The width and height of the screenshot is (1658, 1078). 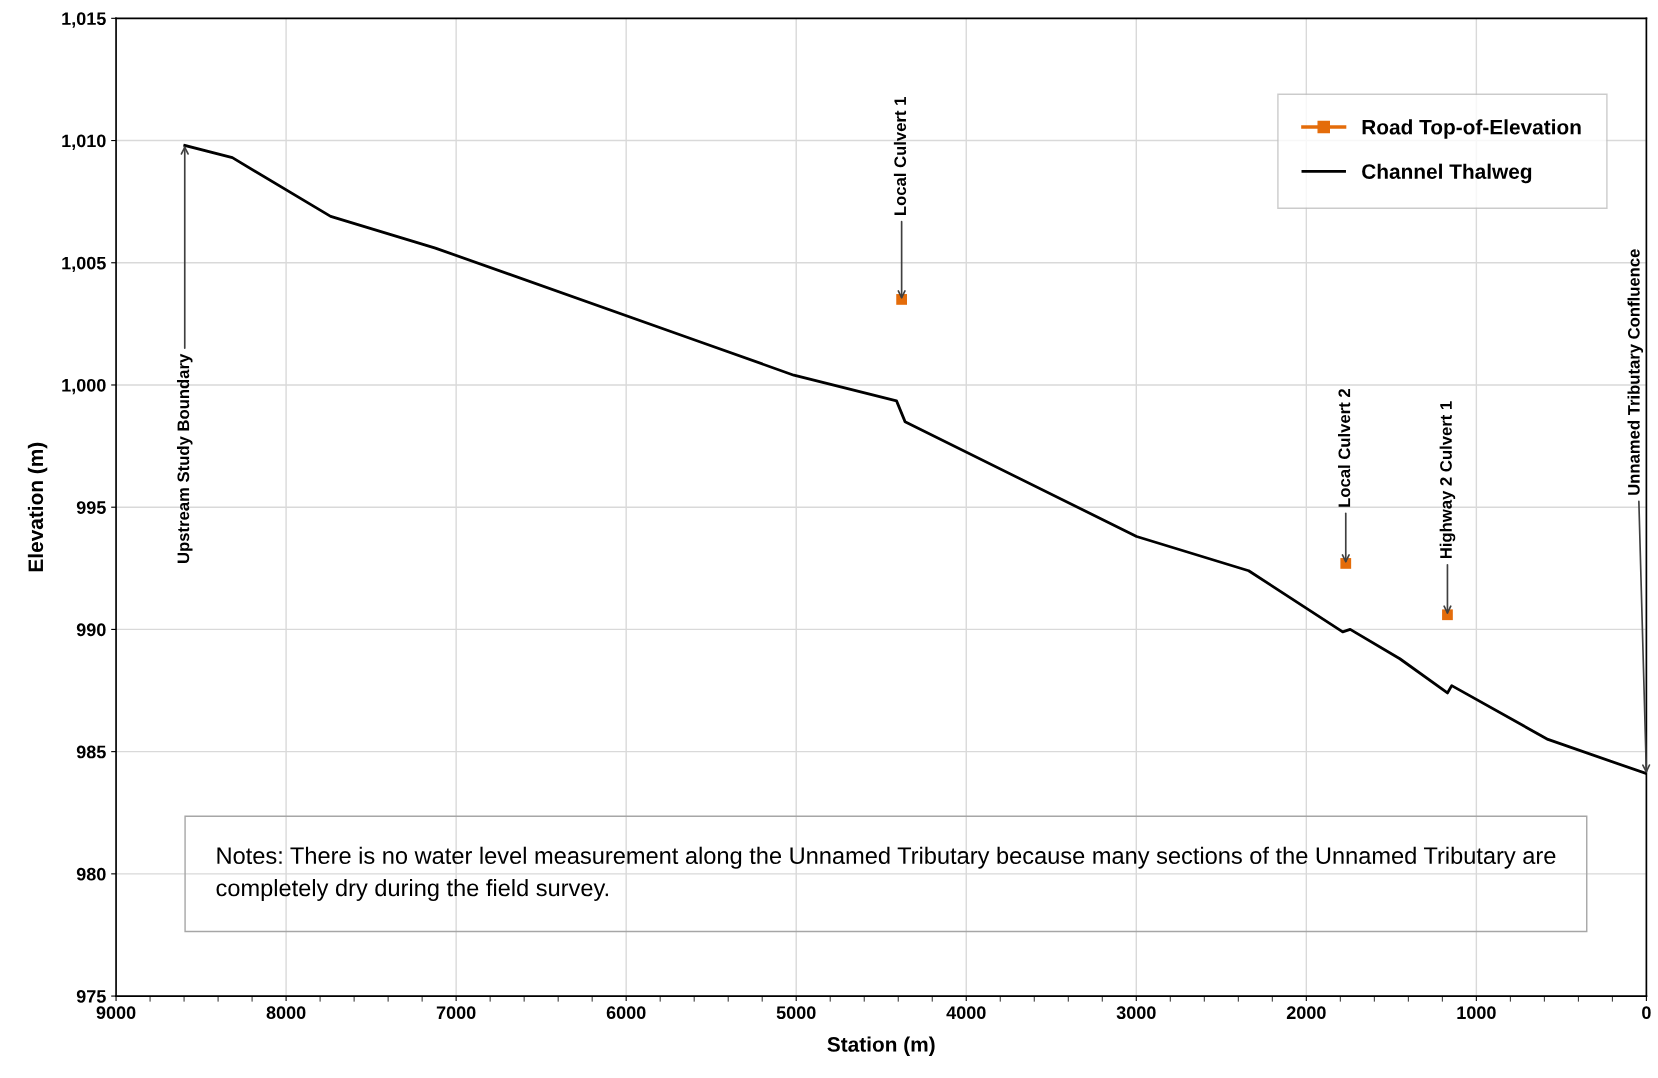 I want to click on x-tick-label: 3000, so click(x=1136, y=1013).